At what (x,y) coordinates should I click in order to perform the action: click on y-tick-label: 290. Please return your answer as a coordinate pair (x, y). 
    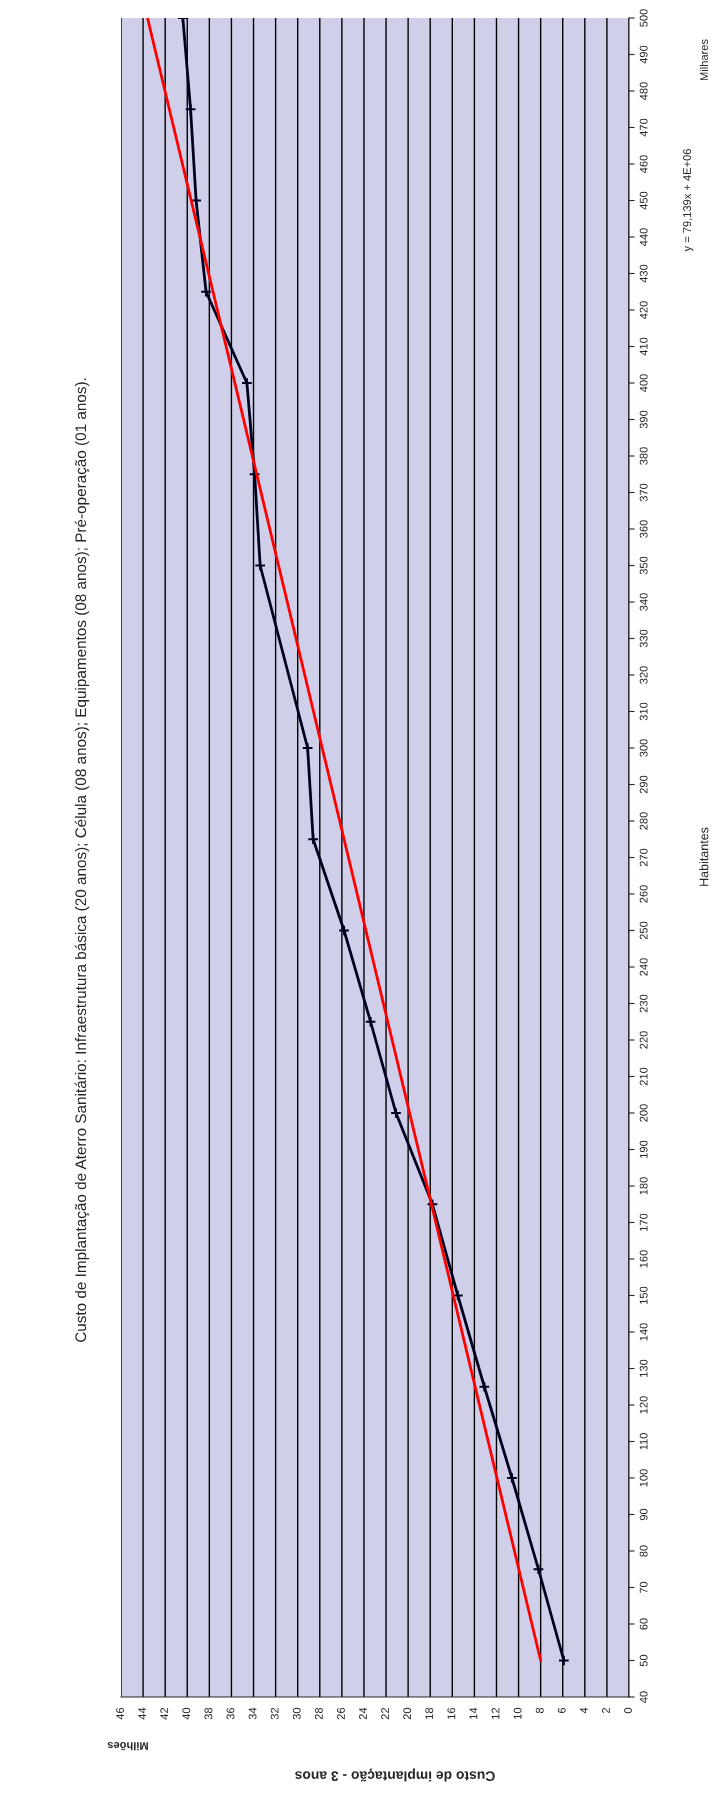
    Looking at the image, I should click on (643, 784).